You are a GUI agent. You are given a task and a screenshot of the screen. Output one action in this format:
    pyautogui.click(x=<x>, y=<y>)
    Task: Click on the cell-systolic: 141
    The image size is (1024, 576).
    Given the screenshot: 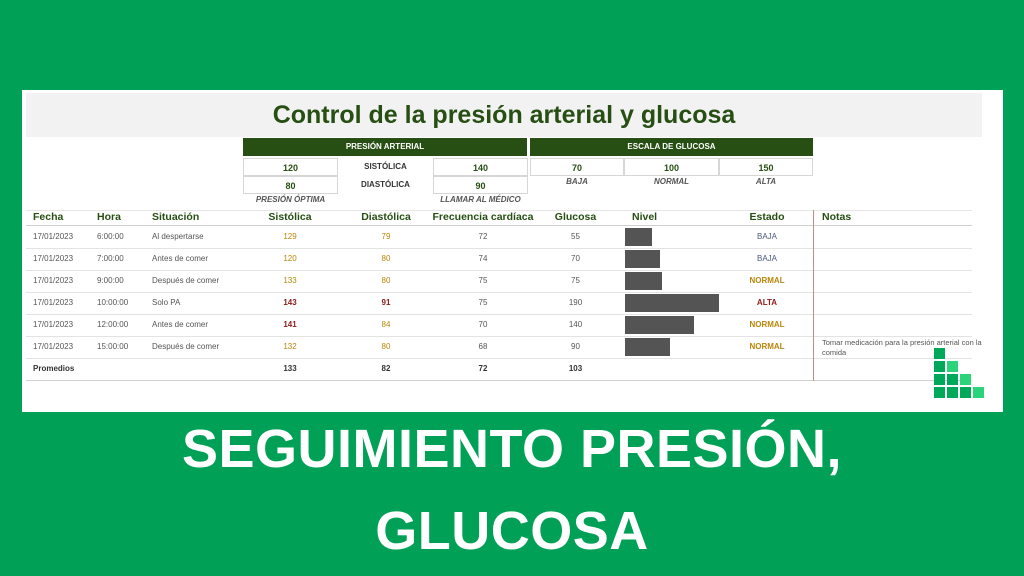 What is the action you would take?
    pyautogui.click(x=290, y=324)
    